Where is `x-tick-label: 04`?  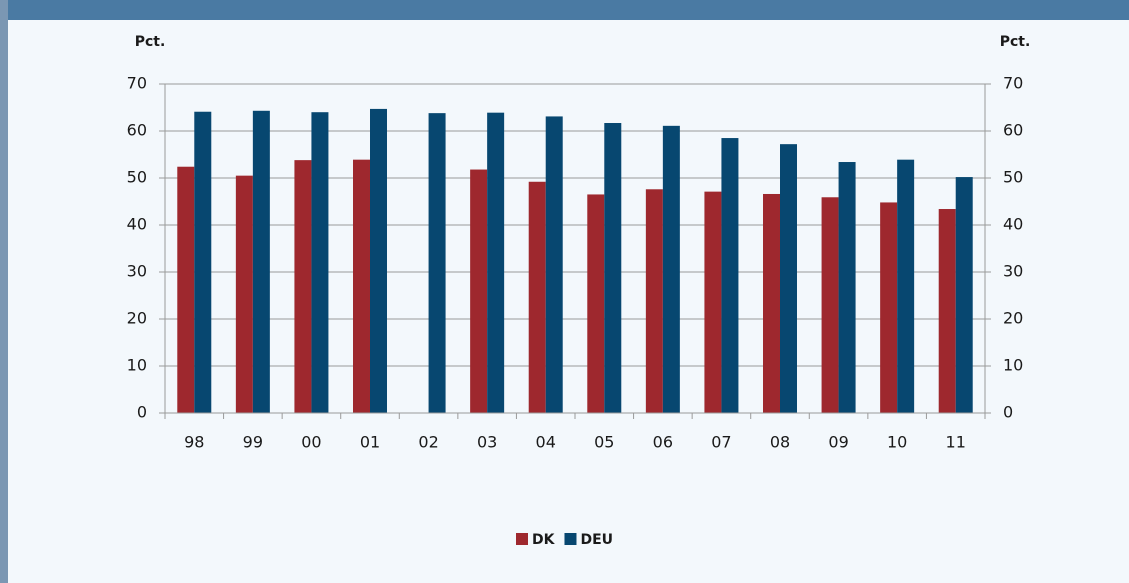
x-tick-label: 04 is located at coordinates (546, 442).